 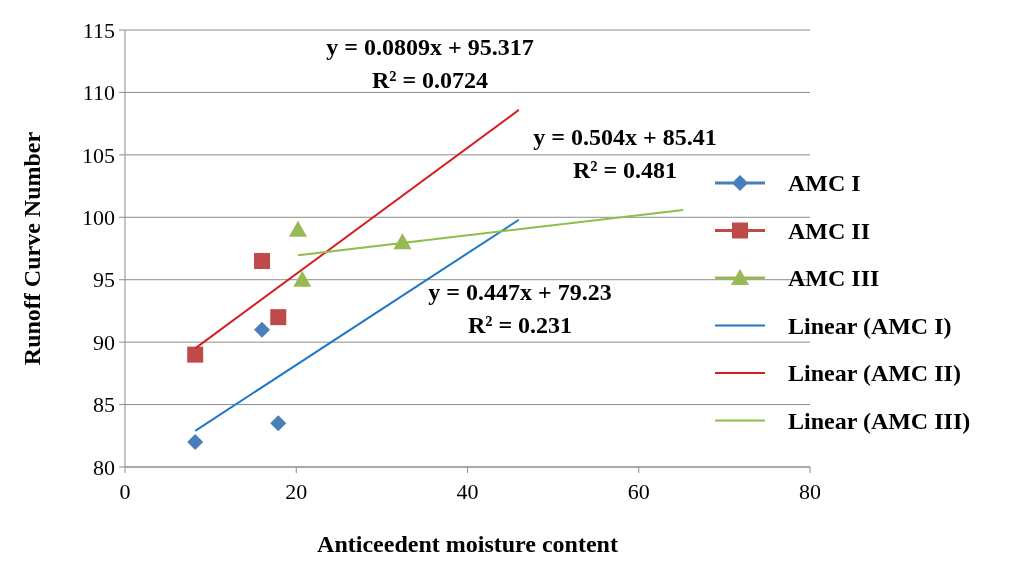 What do you see at coordinates (824, 183) in the screenshot?
I see `legend-label: AMC I` at bounding box center [824, 183].